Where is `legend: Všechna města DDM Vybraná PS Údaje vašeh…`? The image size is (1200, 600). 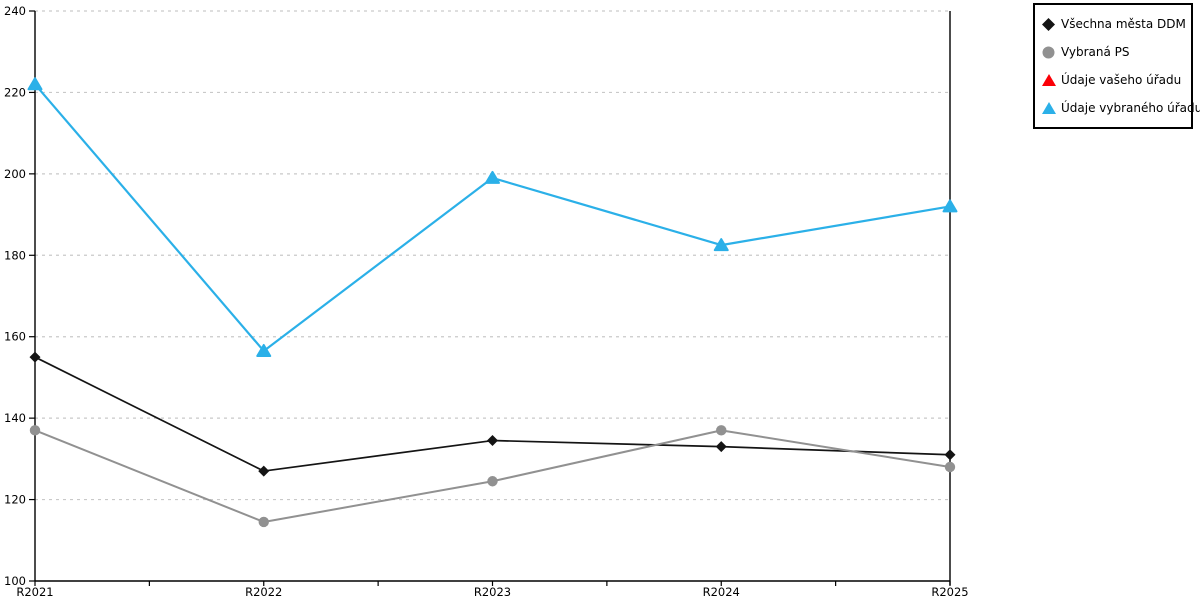 legend: Všechna města DDM Vybraná PS Údaje vašeh… is located at coordinates (1116, 66).